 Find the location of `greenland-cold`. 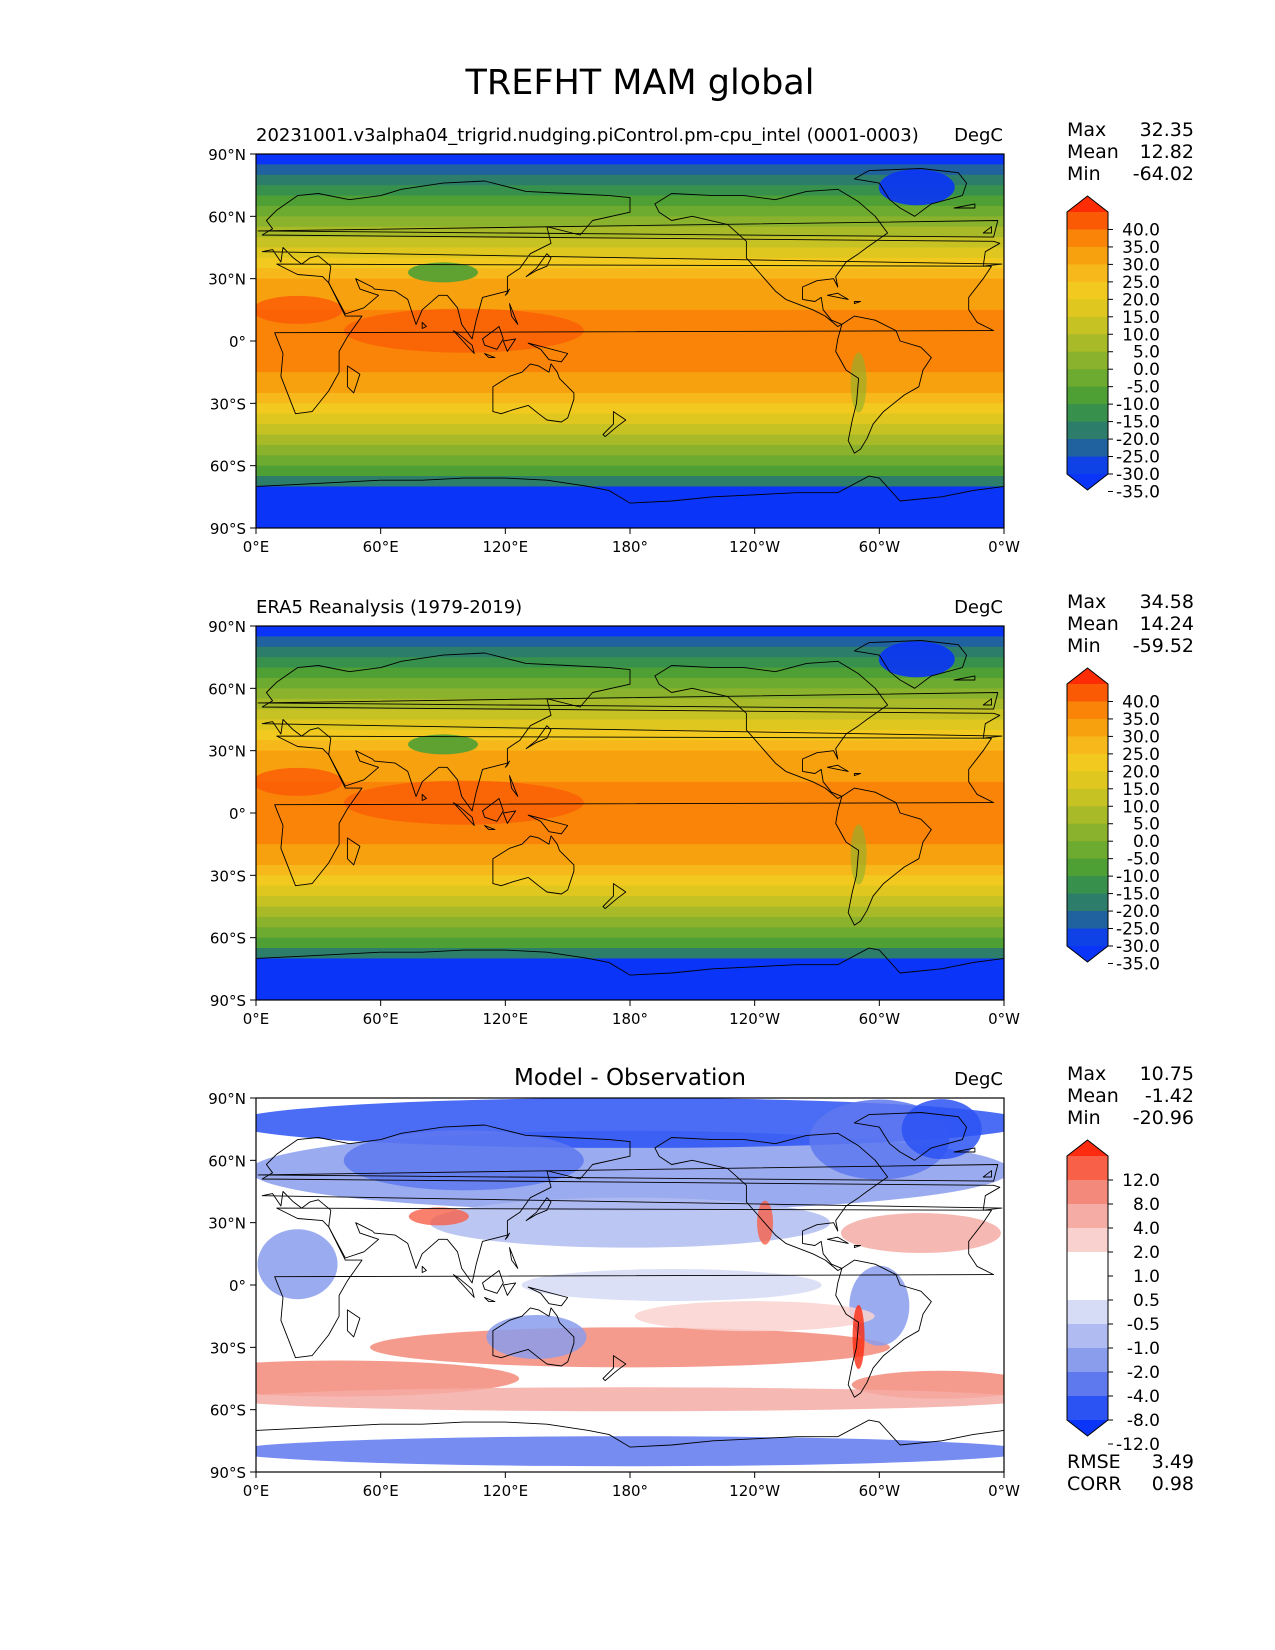

greenland-cold is located at coordinates (916, 659).